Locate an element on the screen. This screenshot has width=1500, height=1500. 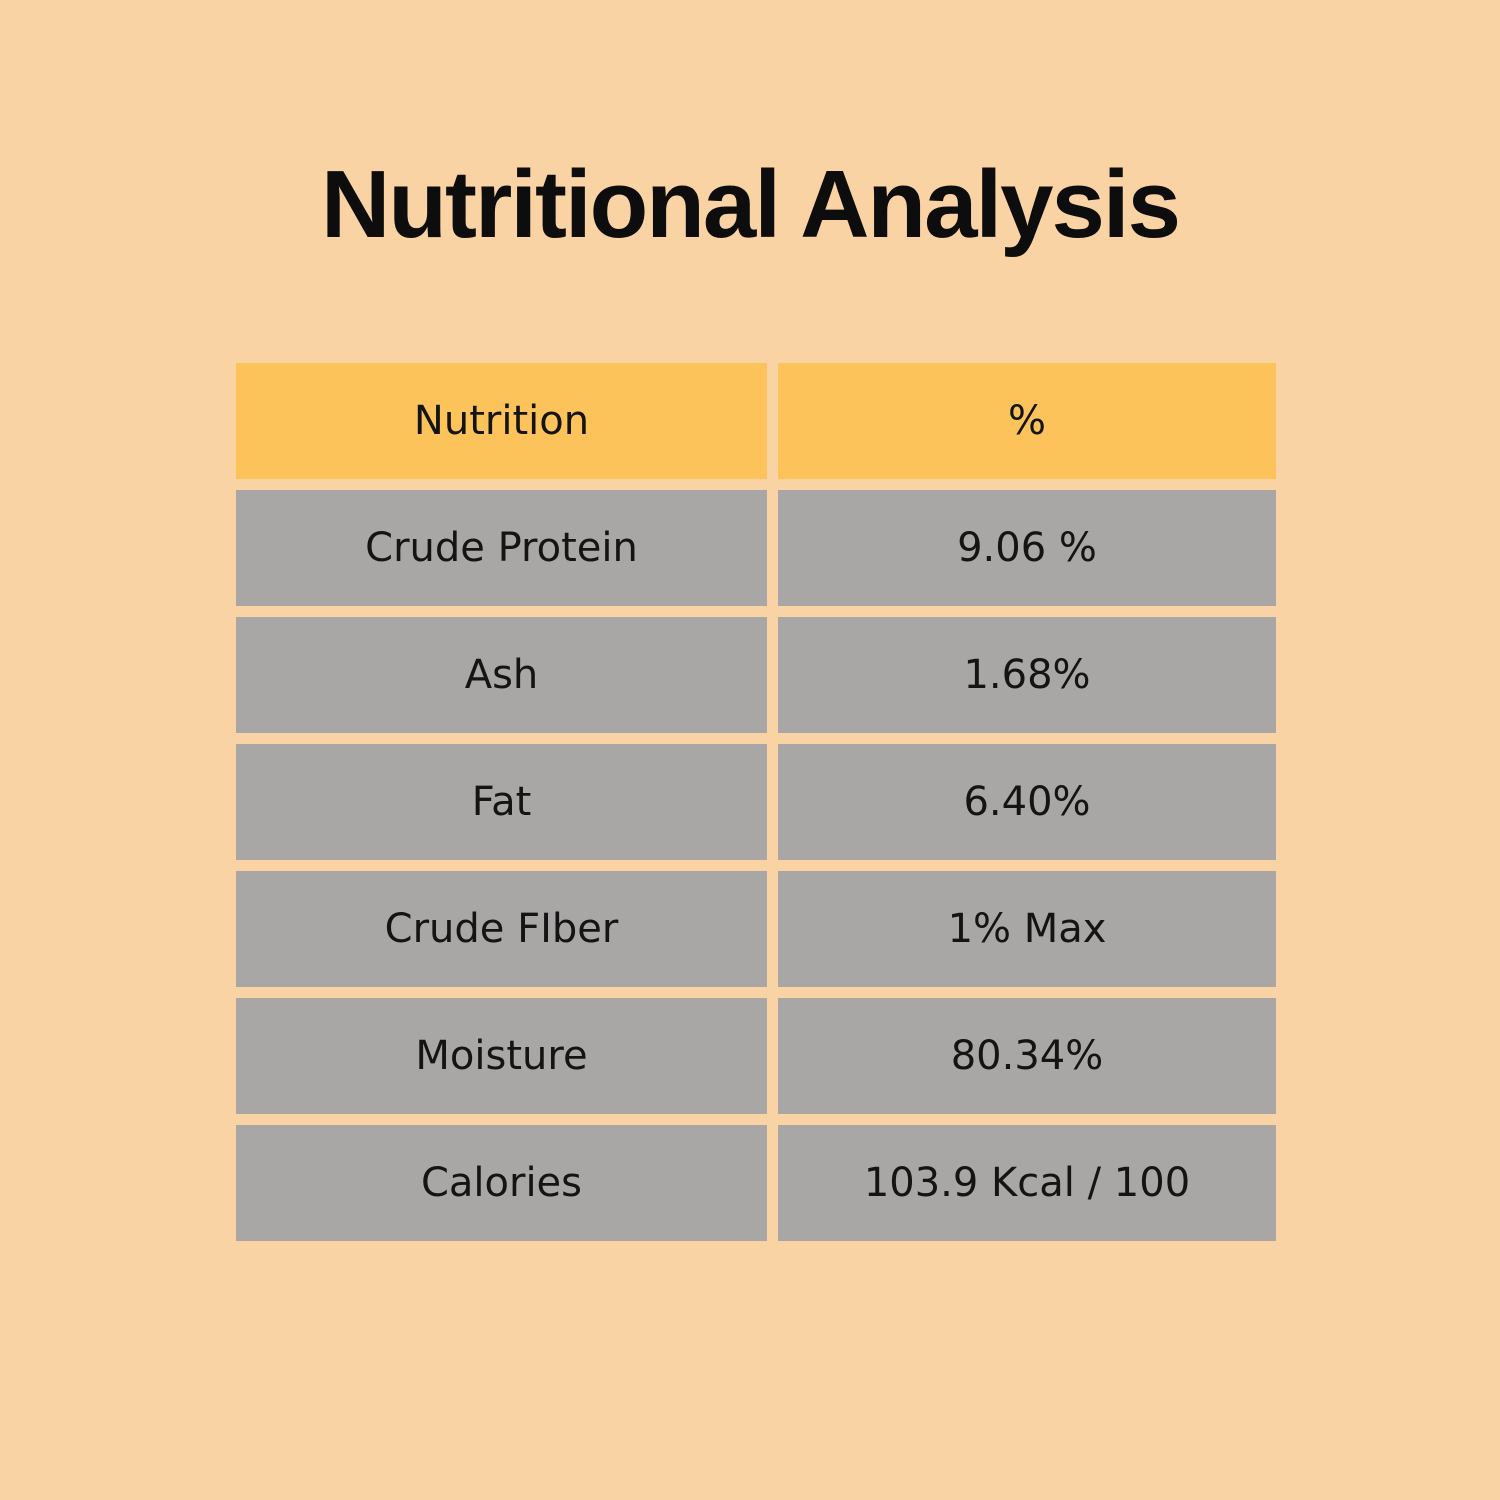
value-cell: 103.9 Kcal / 100 is located at coordinates (1027, 1183).